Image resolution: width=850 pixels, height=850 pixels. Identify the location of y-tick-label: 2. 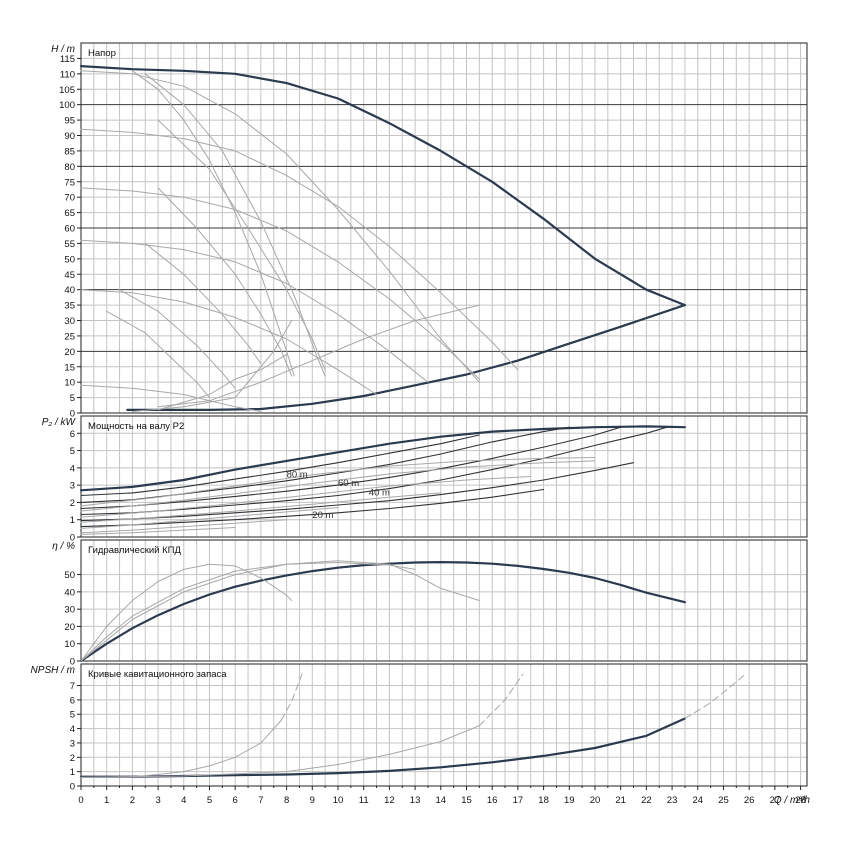
(72, 503).